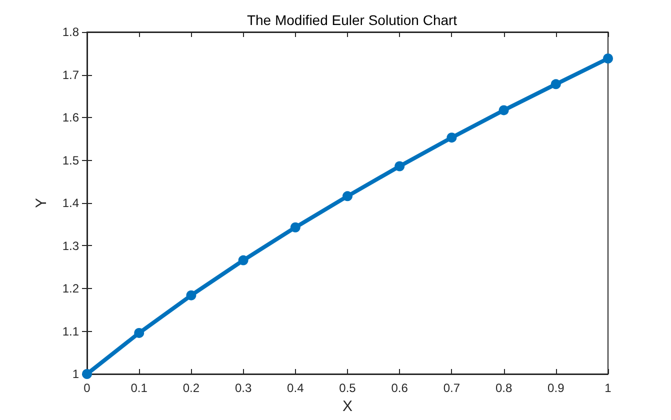  I want to click on x-tick-label: 0.3, so click(243, 388).